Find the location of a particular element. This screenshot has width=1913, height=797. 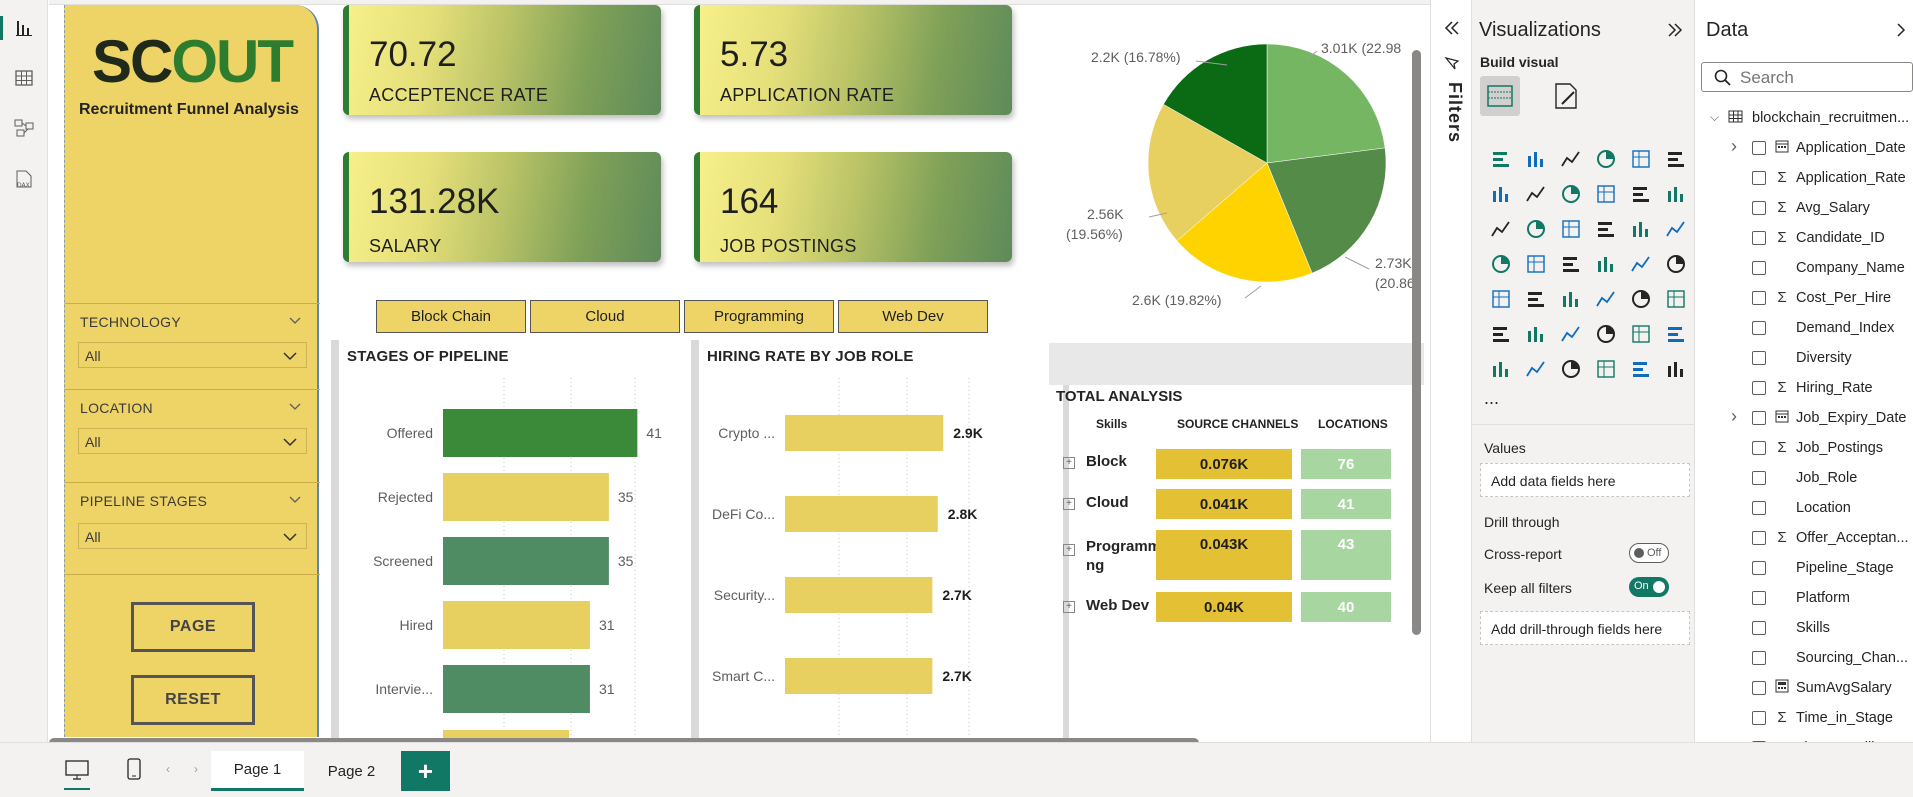

vertical-scrollbar is located at coordinates (1416, 342).